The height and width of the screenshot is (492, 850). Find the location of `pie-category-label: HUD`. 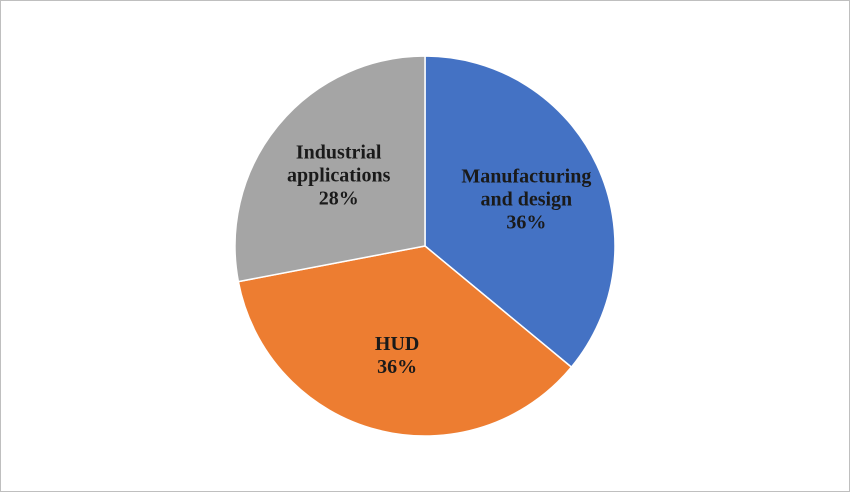

pie-category-label: HUD is located at coordinates (397, 344).